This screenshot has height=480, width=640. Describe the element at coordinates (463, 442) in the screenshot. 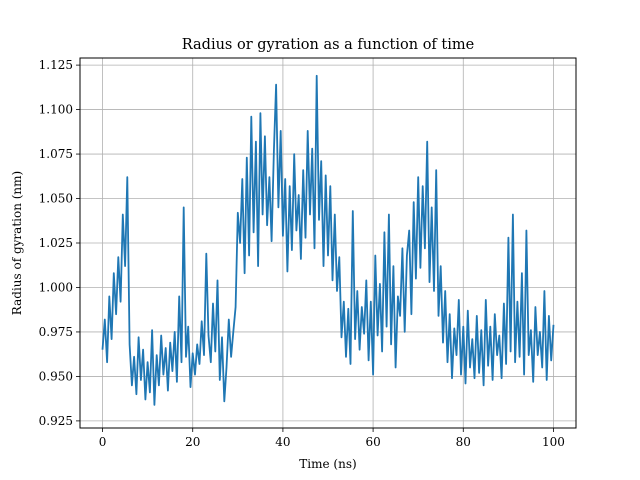

I see `x-tick-label: 80` at that location.